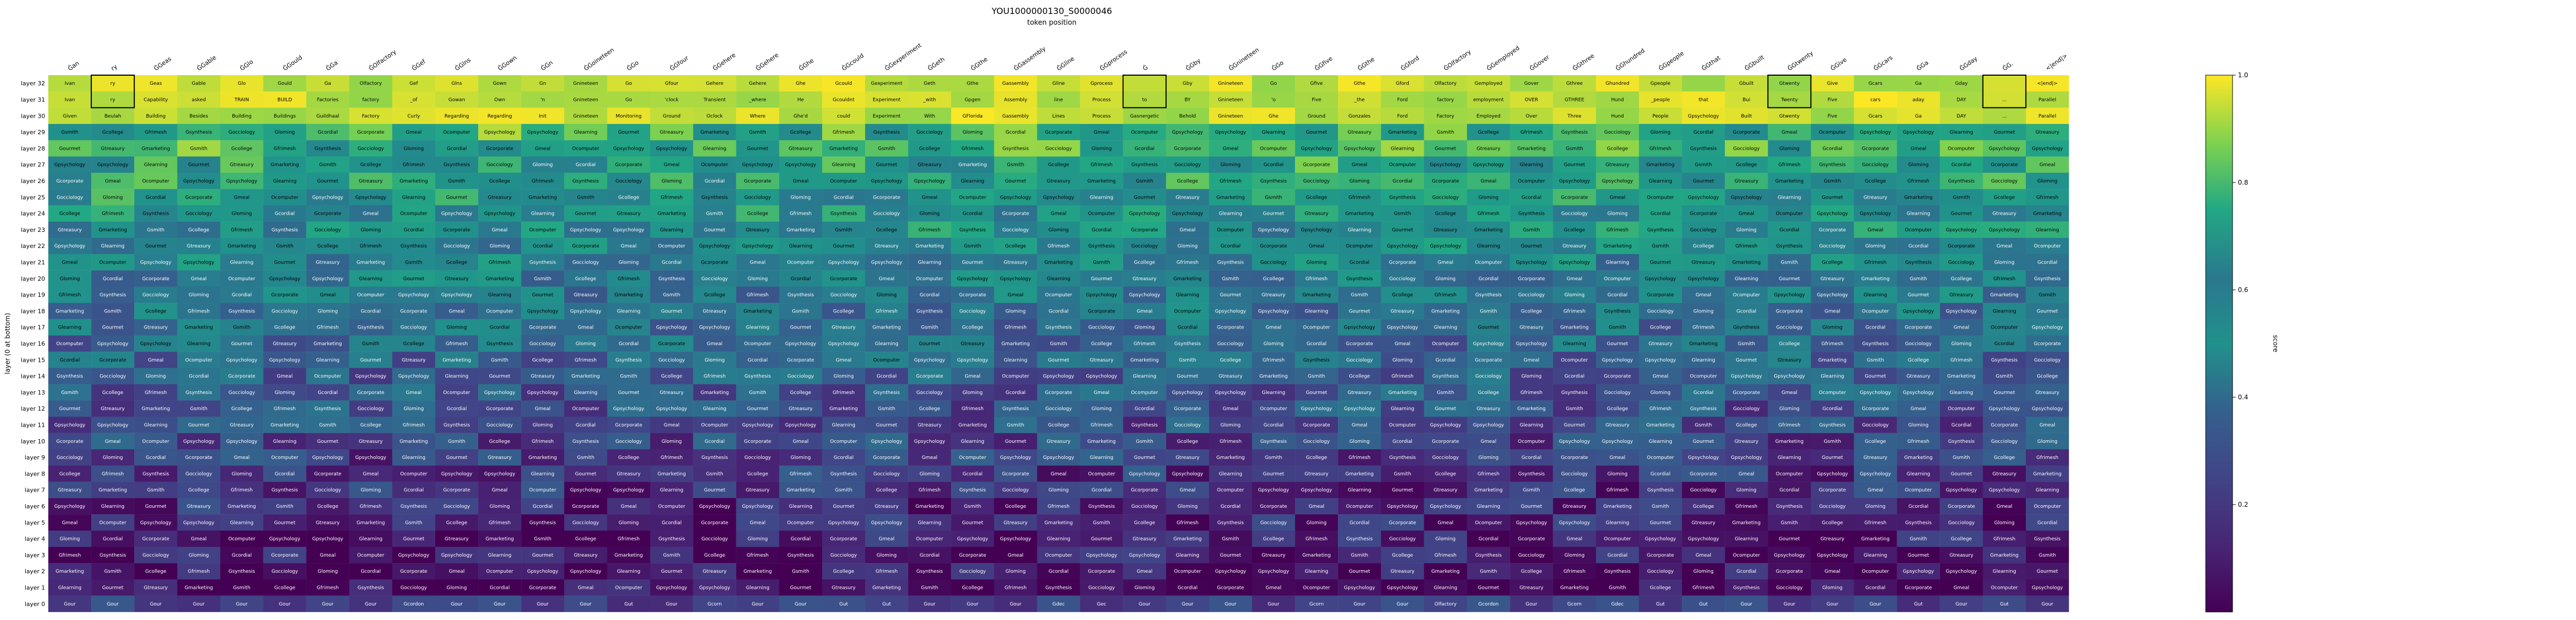  I want to click on heatmap-cell-label: Gsynthesis, so click(1531, 474).